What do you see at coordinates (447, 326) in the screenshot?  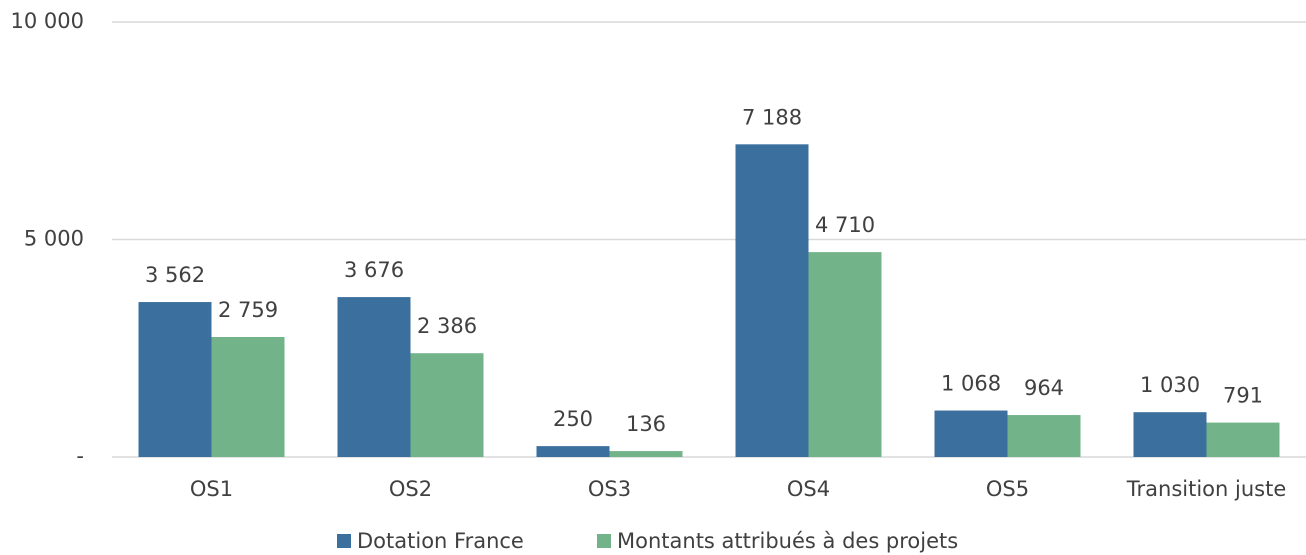 I see `value-label: 2 386` at bounding box center [447, 326].